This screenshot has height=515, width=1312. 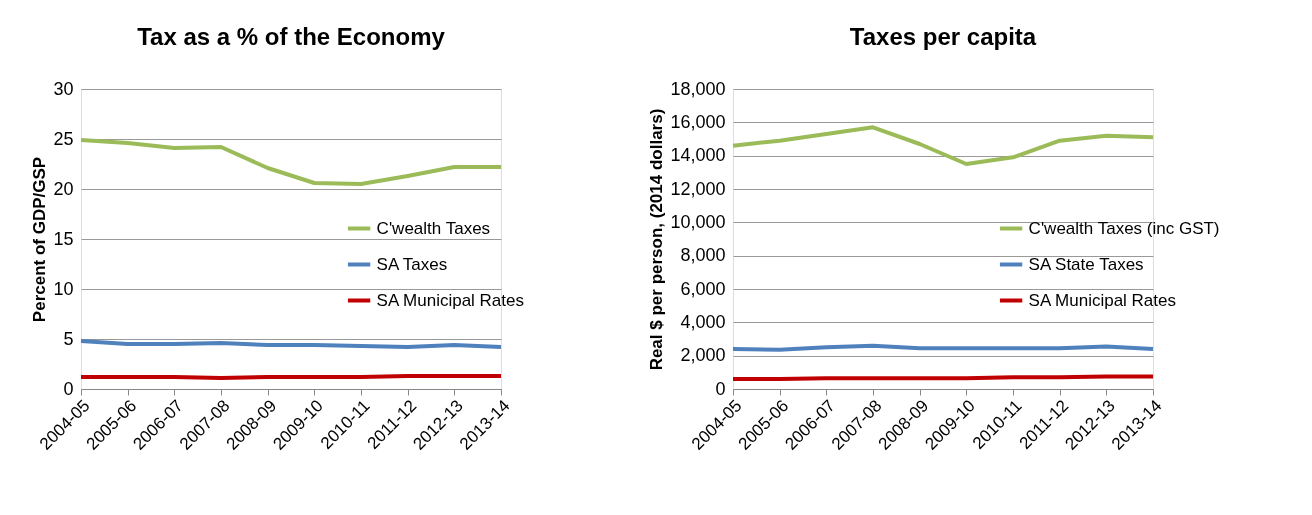 I want to click on y-tick-label: 10, so click(x=63, y=288).